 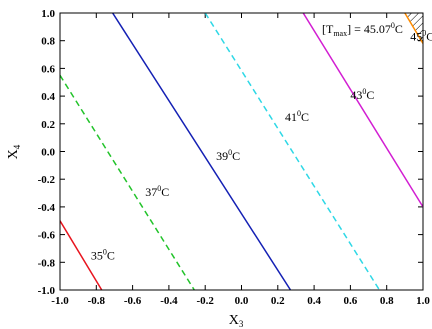 What do you see at coordinates (157, 191) in the screenshot?
I see `contour-label-37: 370C` at bounding box center [157, 191].